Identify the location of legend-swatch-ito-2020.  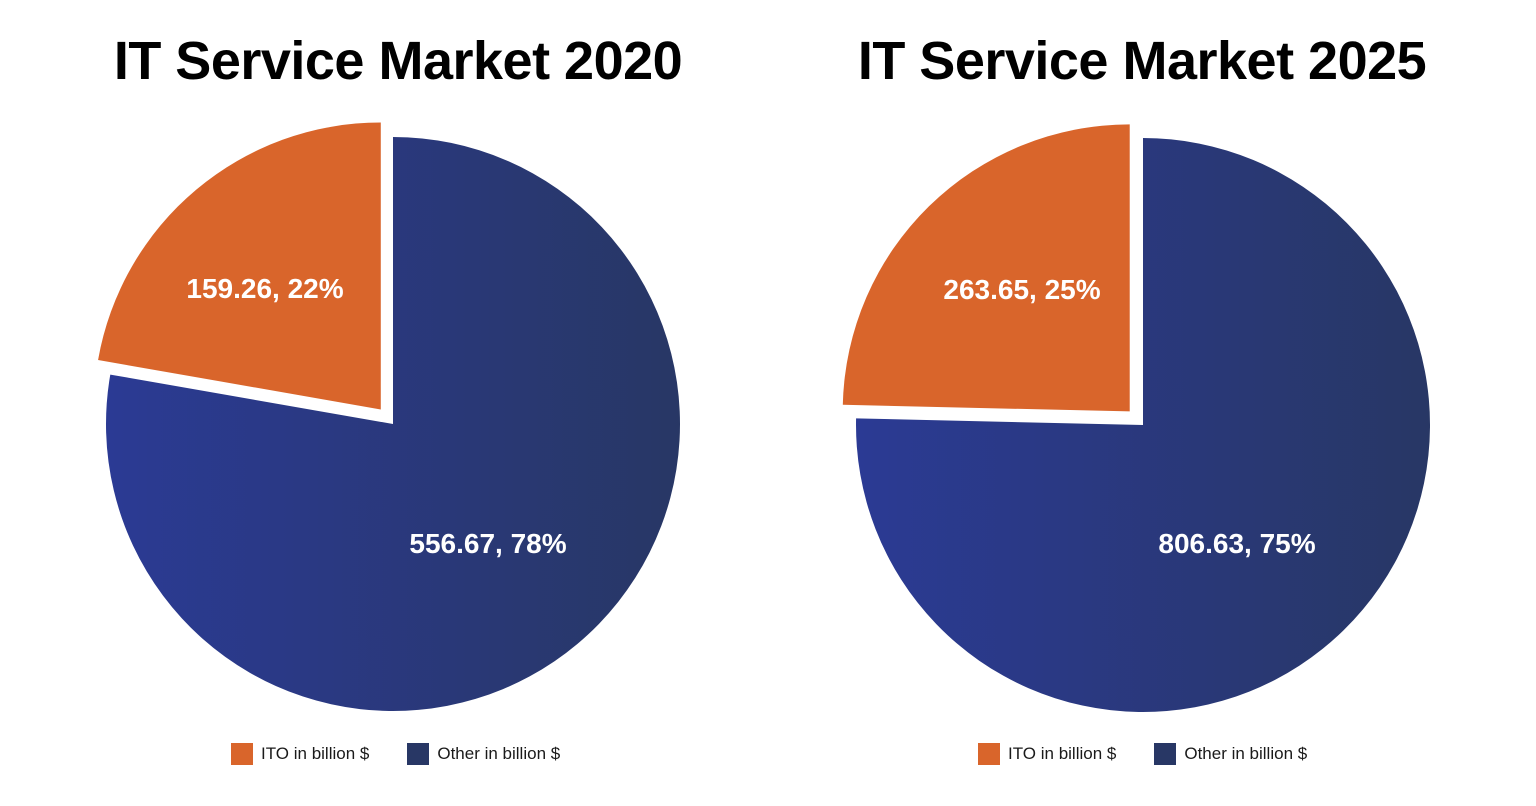
(242, 754).